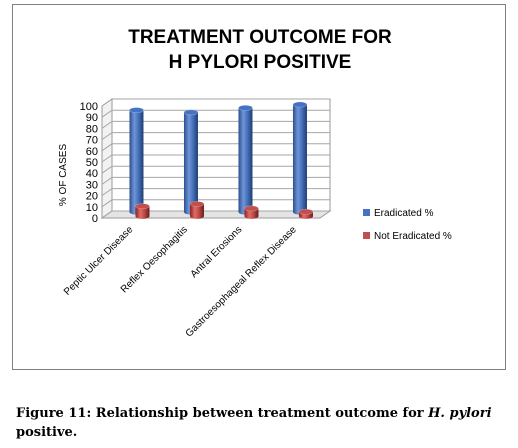 This screenshot has width=518, height=448. I want to click on legend-label: Not Eradicated %, so click(413, 236).